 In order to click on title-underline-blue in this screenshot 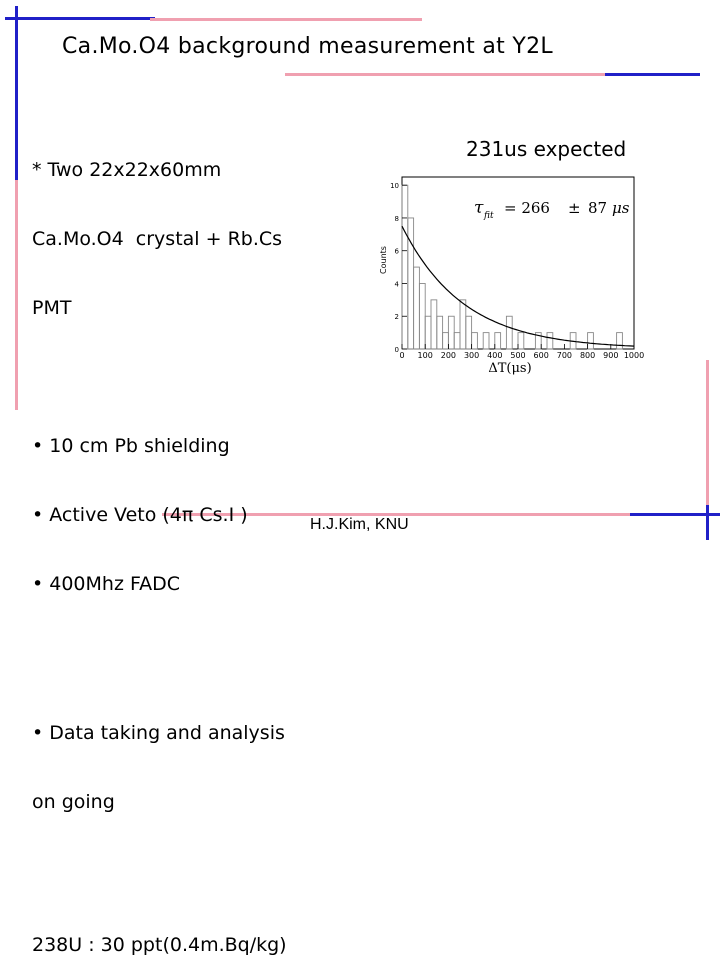, I will do `click(652, 74)`.